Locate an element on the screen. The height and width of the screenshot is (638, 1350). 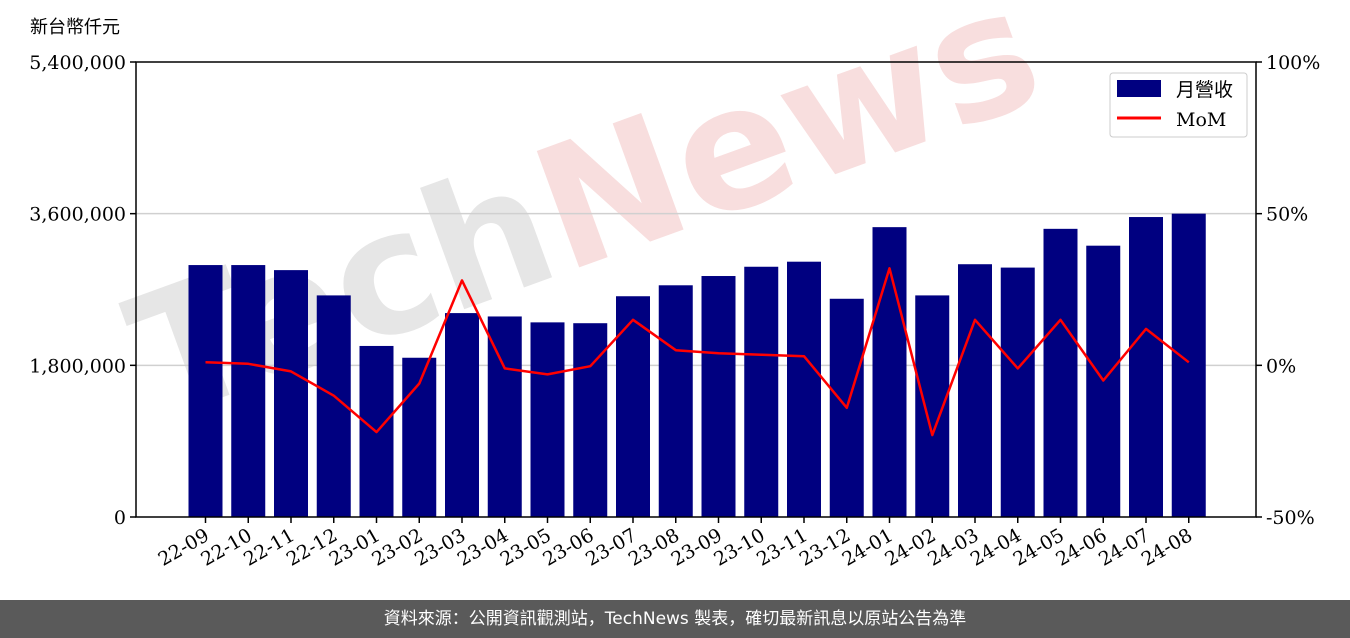
left-y-axis: 0 1,800,000 3,600,000 5,400,000 is located at coordinates (82, 290).